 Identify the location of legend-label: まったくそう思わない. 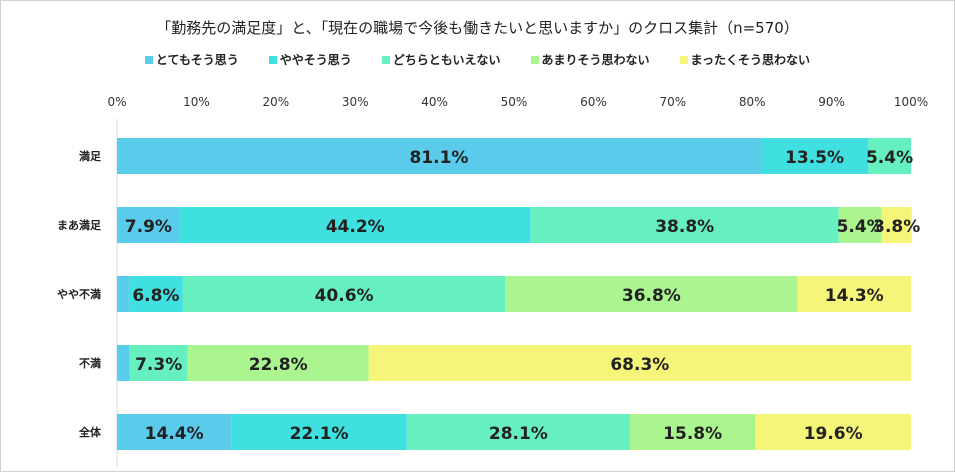
(750, 60).